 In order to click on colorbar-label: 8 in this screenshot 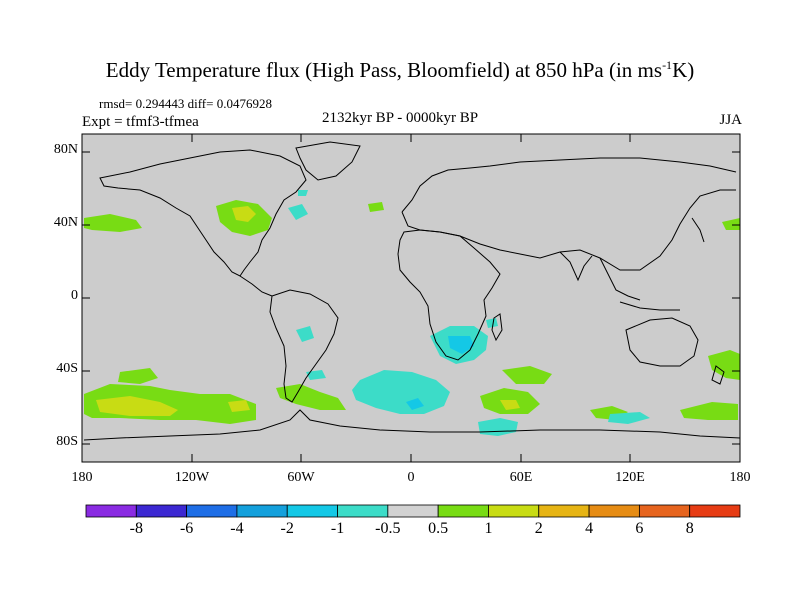, I will do `click(689, 528)`.